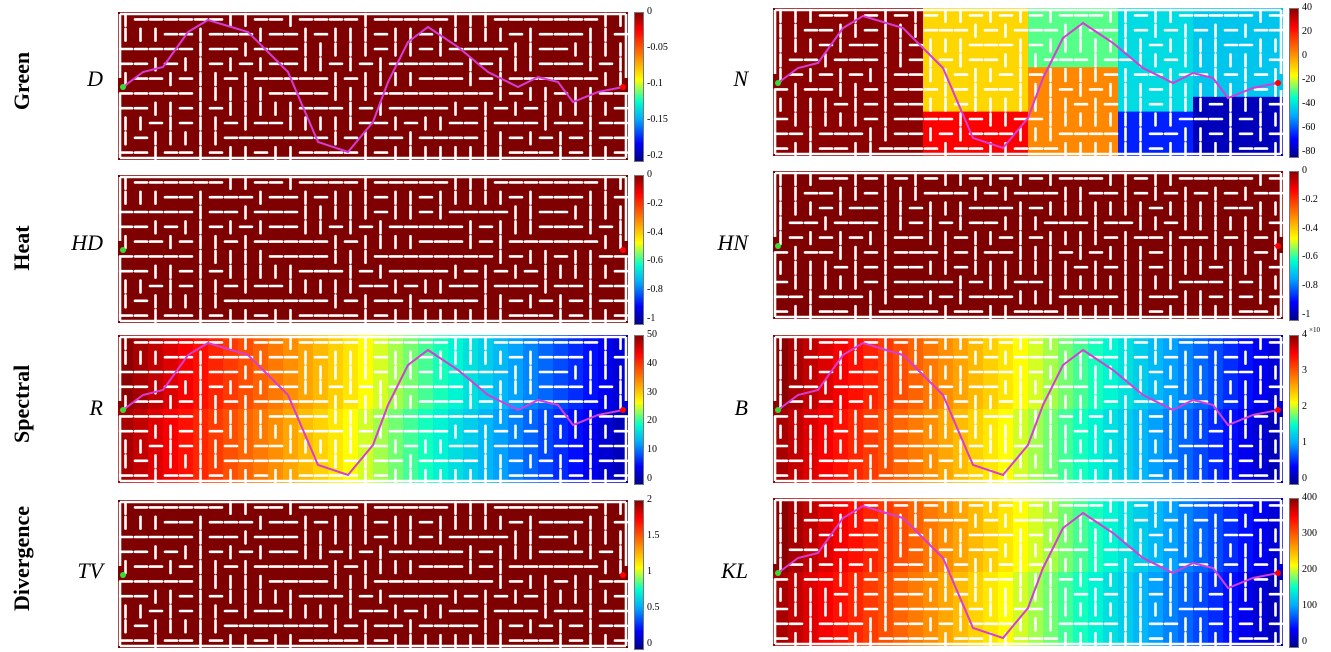  I want to click on colorbar-r, so click(639, 410).